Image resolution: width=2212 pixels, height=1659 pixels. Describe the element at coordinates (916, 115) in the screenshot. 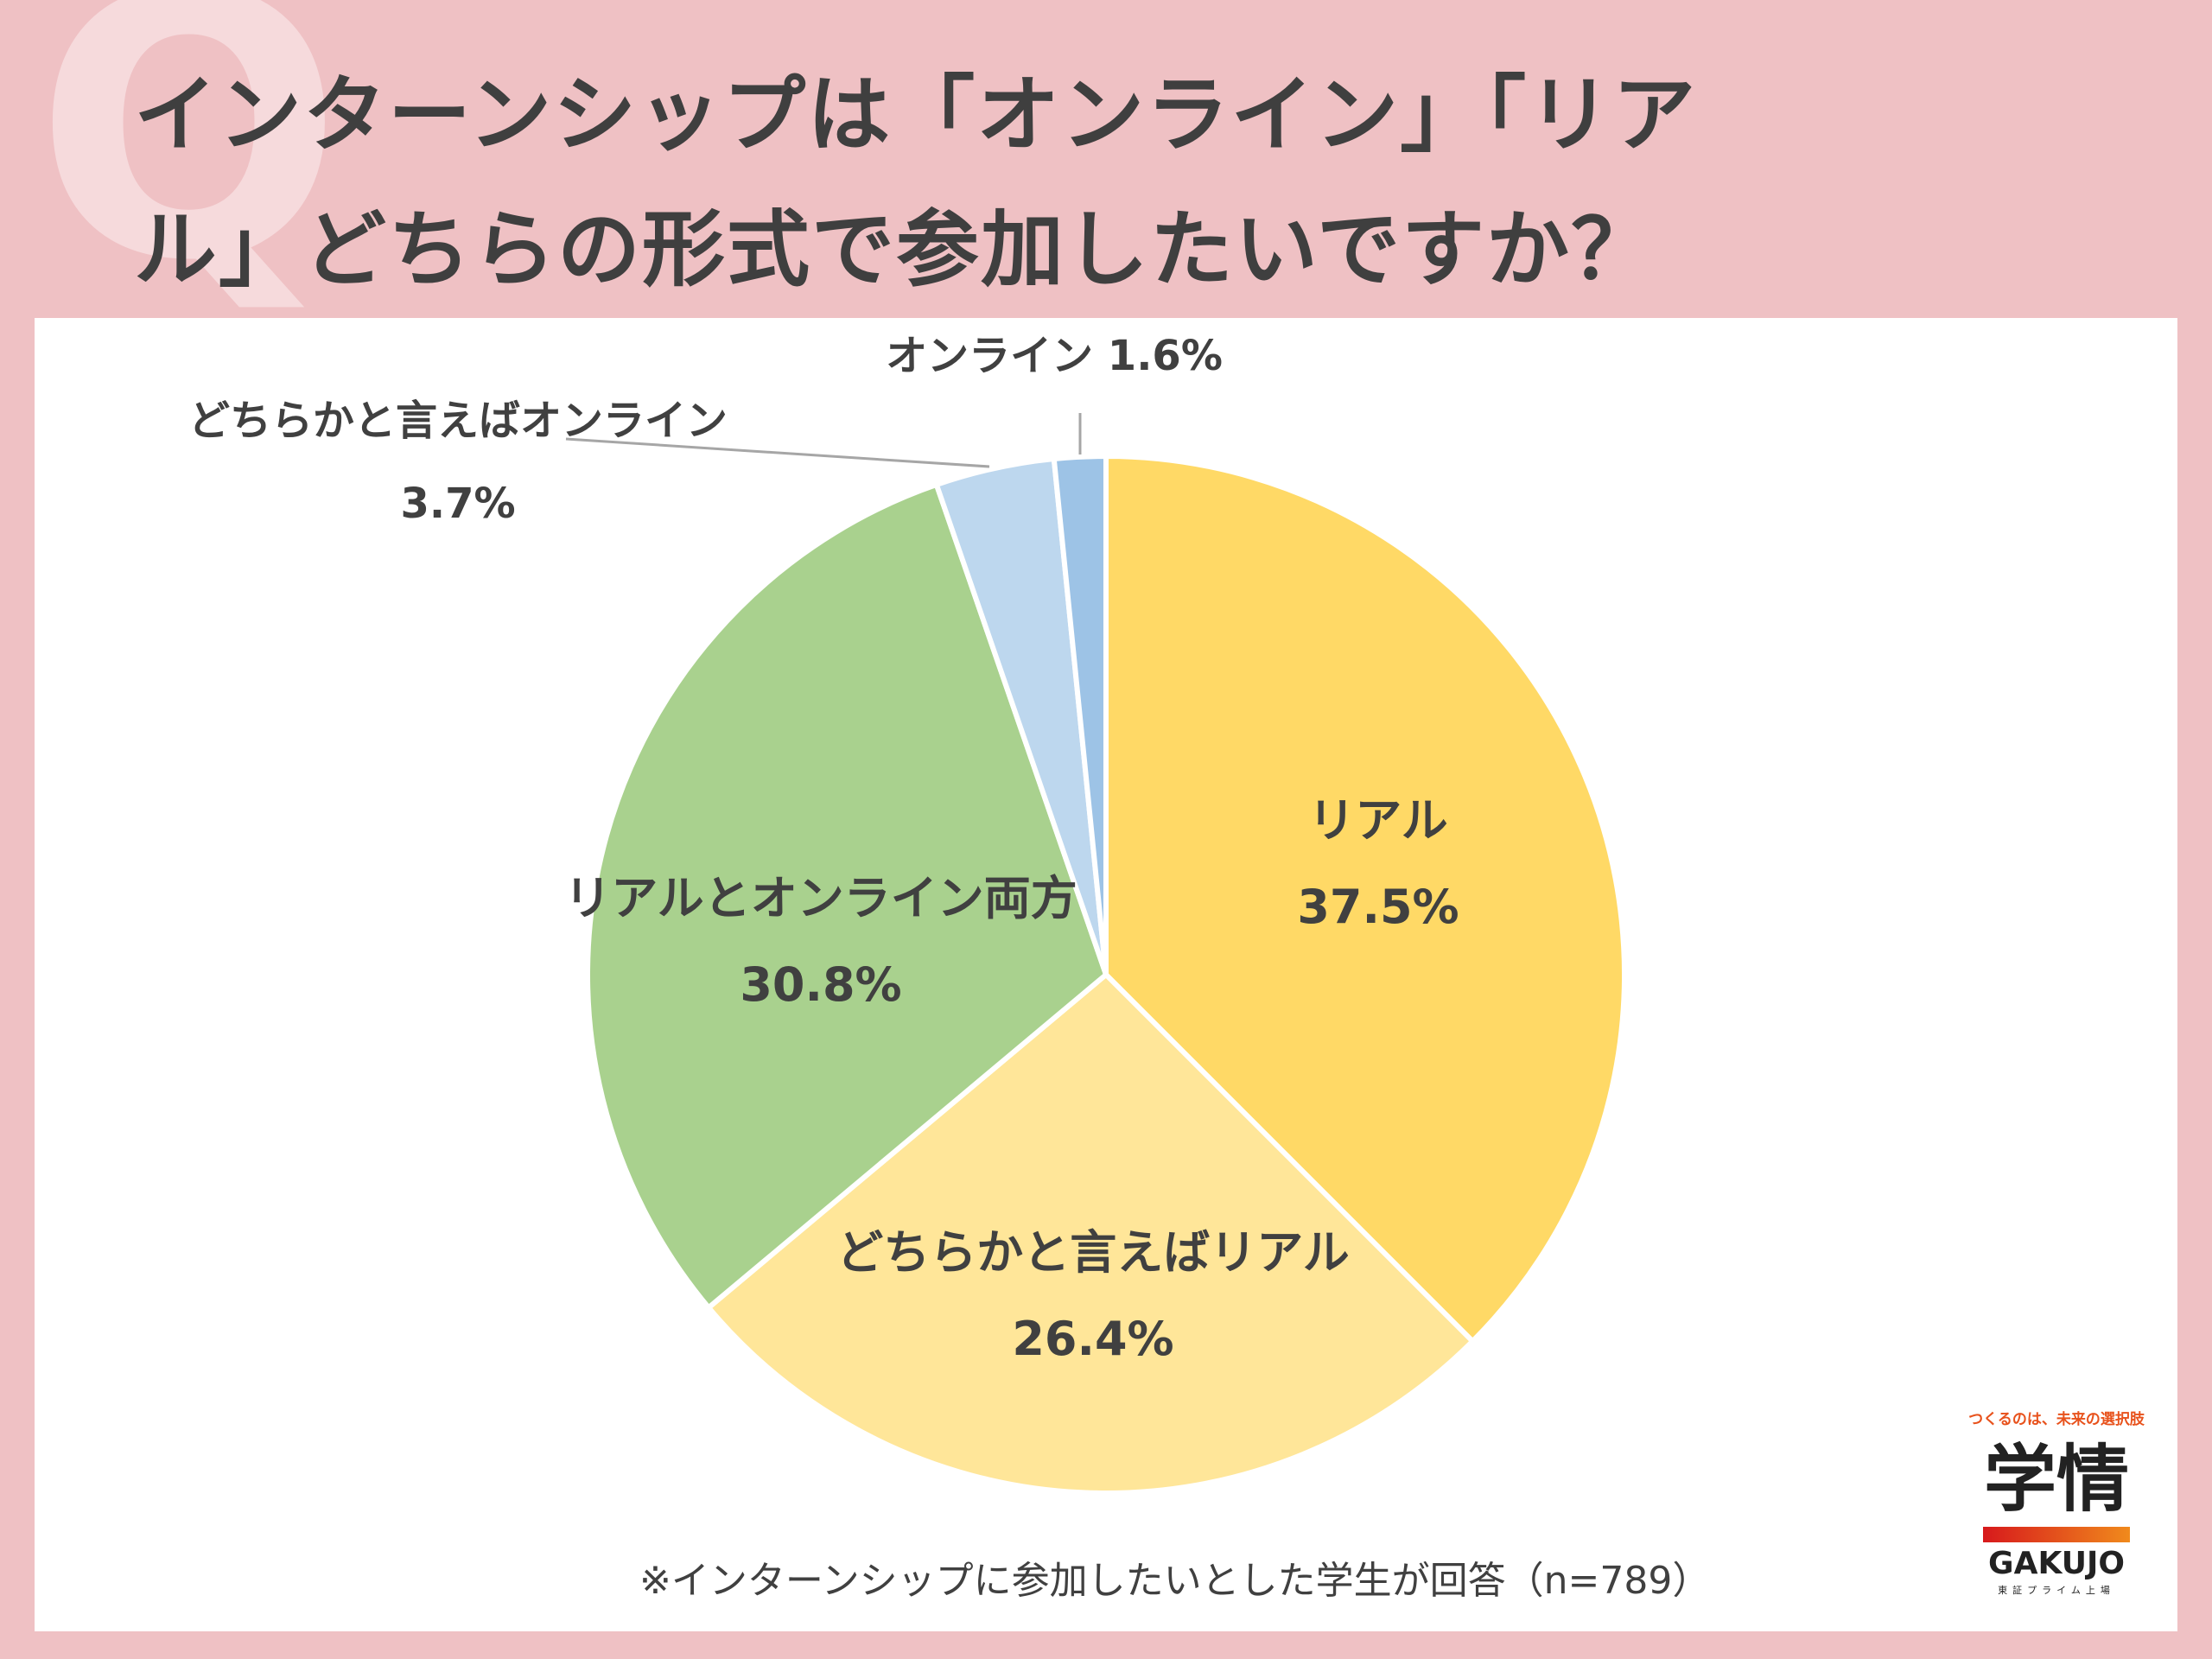

I see `title-line-1: インターンシップは「オンライン」「リア` at that location.